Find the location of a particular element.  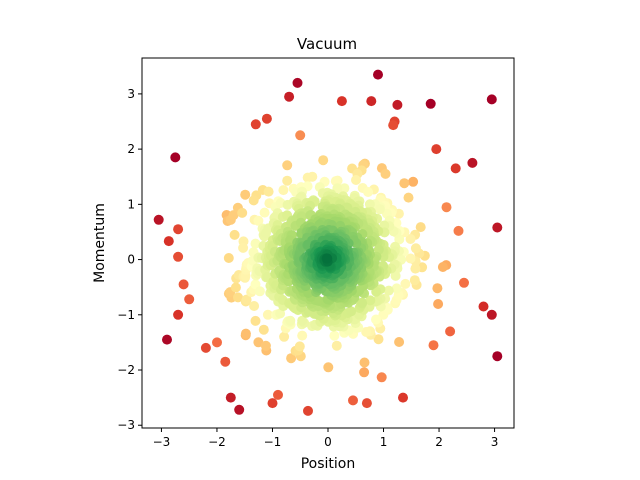

y-tick-label: 3 is located at coordinates (131, 94).